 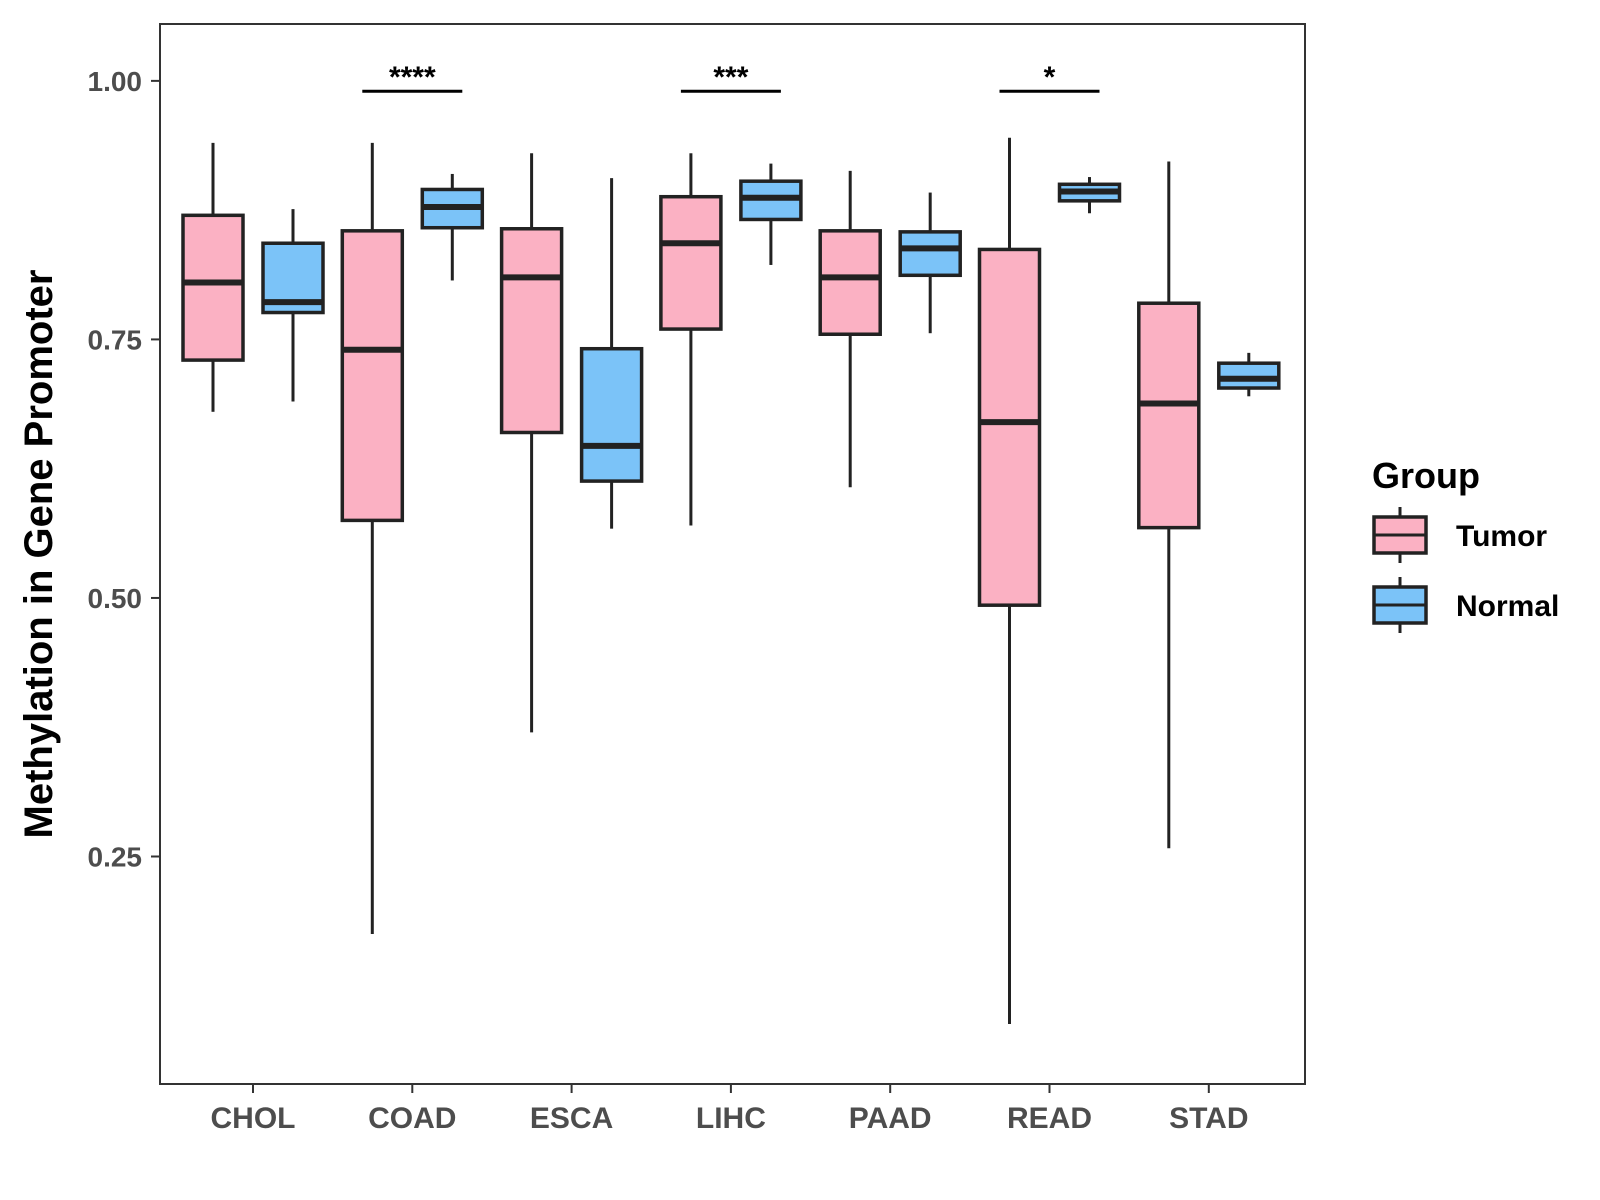 I want to click on box-normal-chol, so click(x=293, y=305).